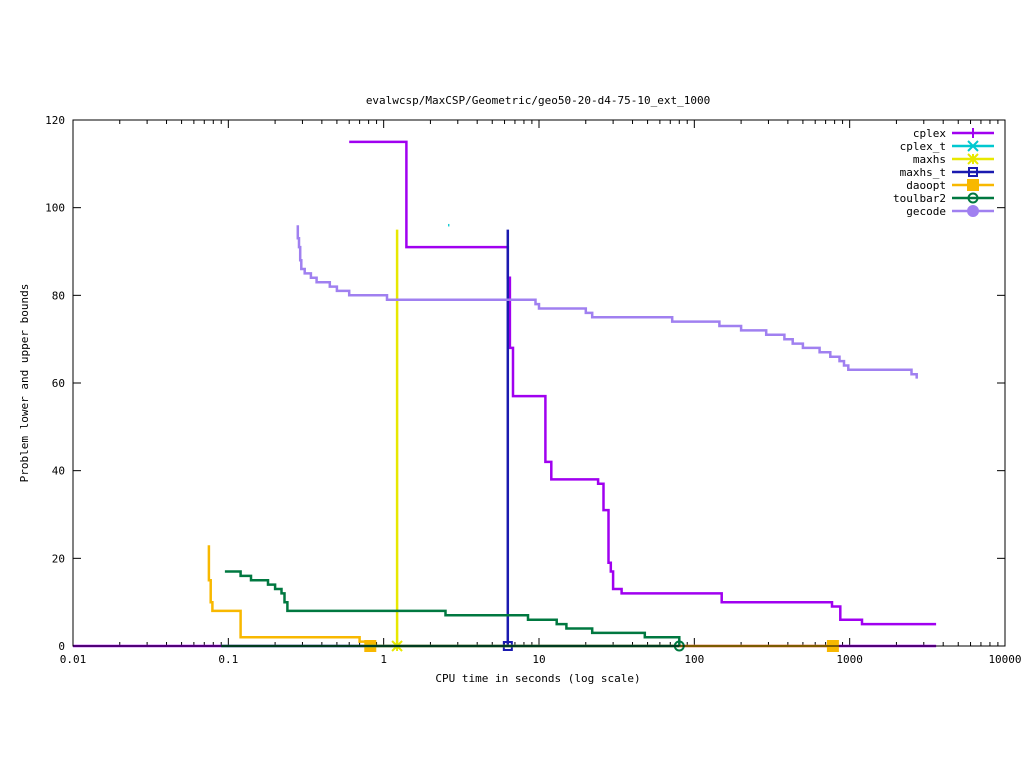  Describe the element at coordinates (397, 440) in the screenshot. I see `series-maxhs` at that location.